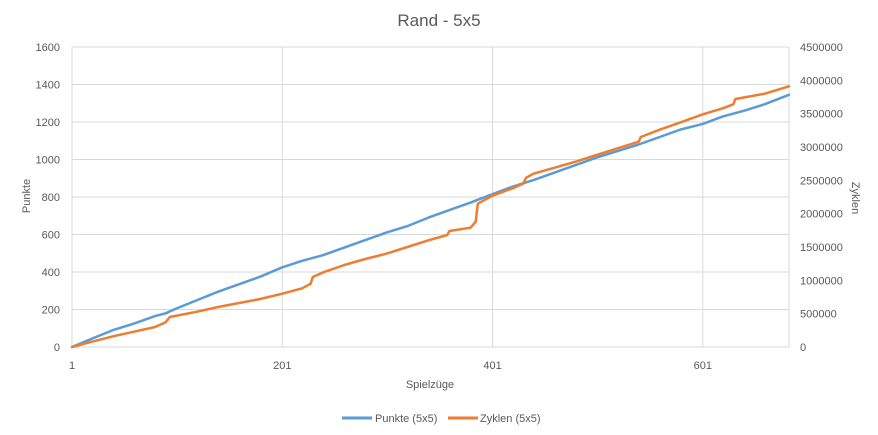 The width and height of the screenshot is (878, 435). Describe the element at coordinates (821, 81) in the screenshot. I see `y2-tick-label-8: 4000000` at that location.